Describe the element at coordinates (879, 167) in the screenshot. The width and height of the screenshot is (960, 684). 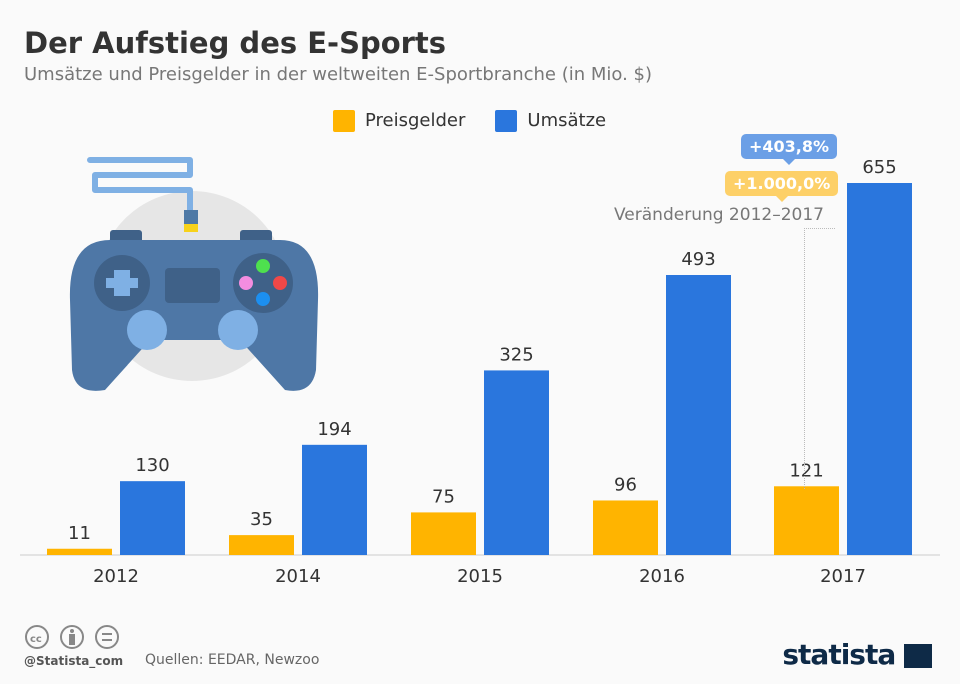
I see `data-label: 655` at that location.